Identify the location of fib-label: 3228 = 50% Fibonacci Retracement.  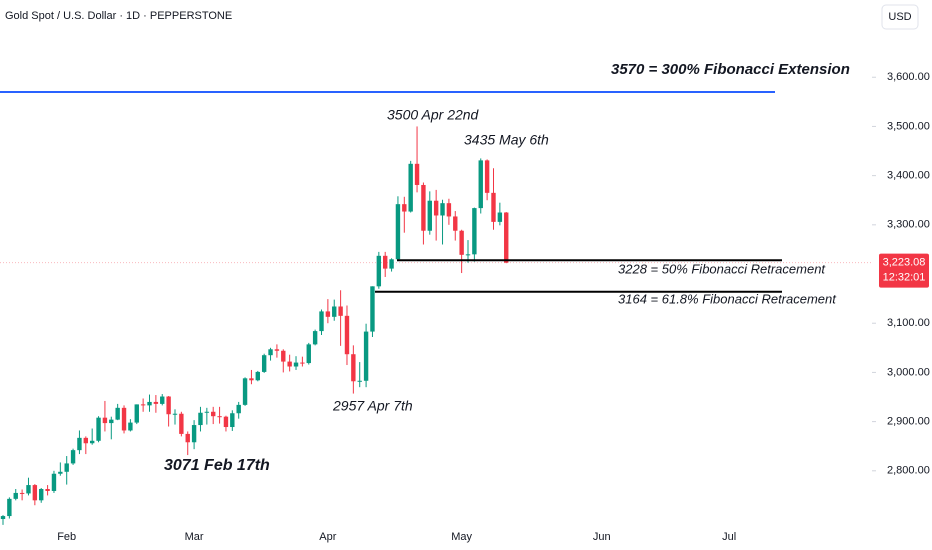
(722, 268).